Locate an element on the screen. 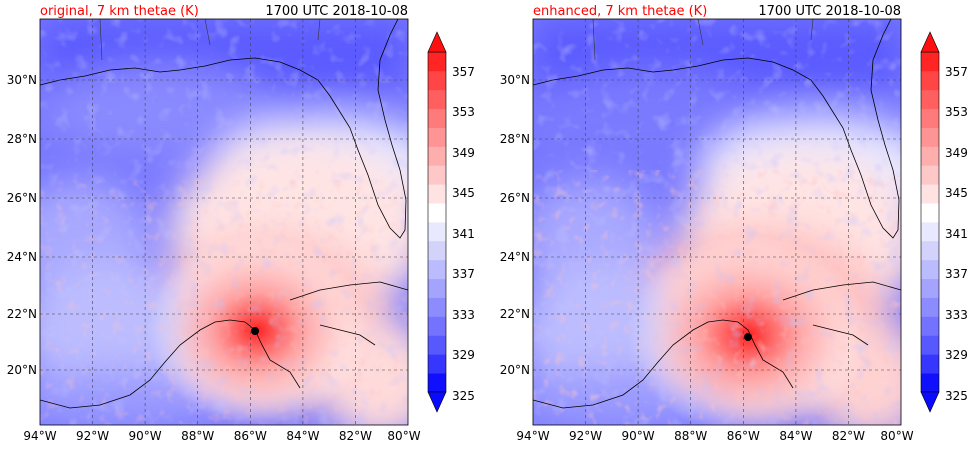 This screenshot has height=449, width=972. panel-title-right-enhanced: 1700 UTC 2018-10-08 is located at coordinates (829, 11).